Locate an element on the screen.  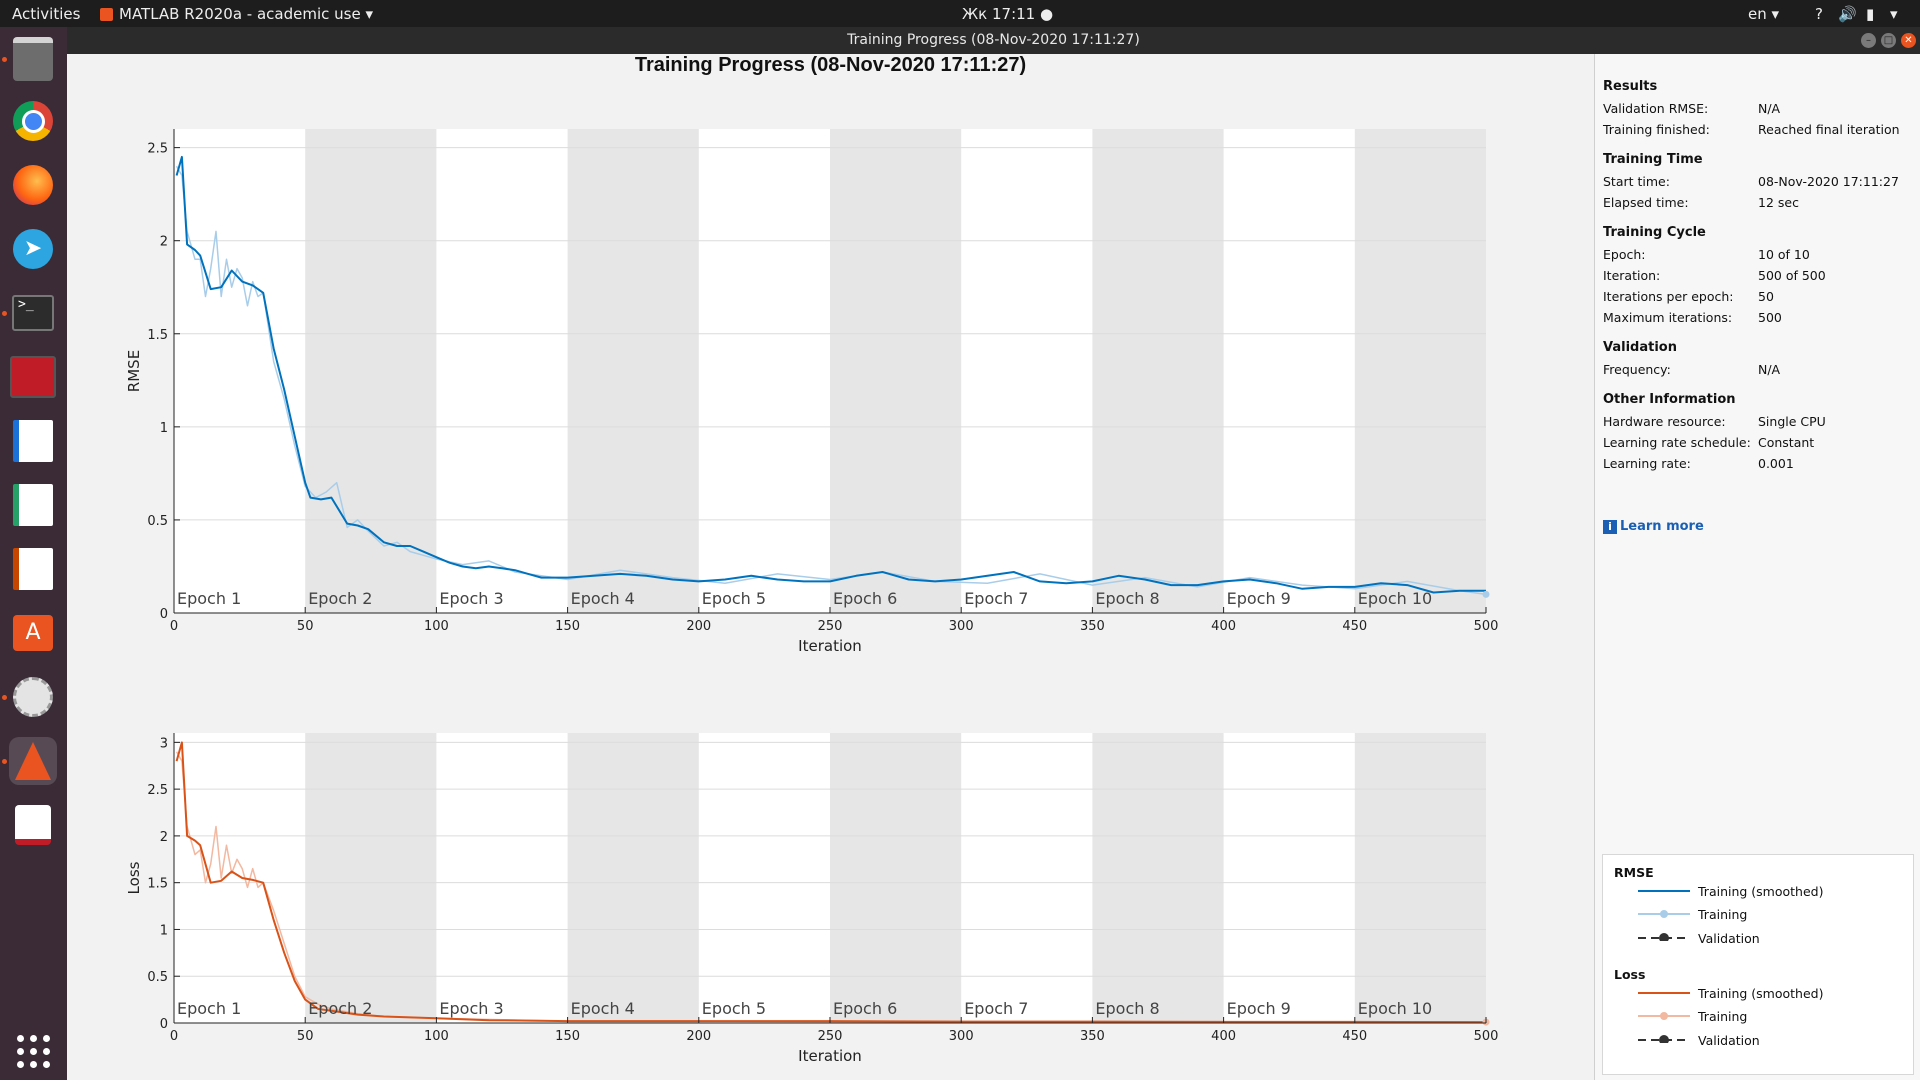
language-indicator: en ▾ is located at coordinates (1763, 14).